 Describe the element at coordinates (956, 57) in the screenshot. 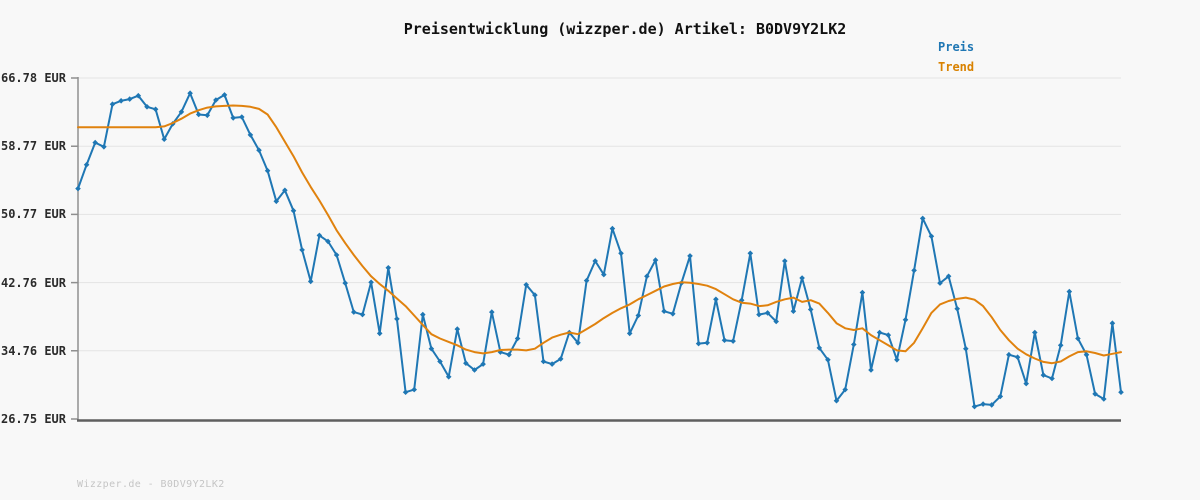

I see `chart-legend: Preis Trend` at that location.